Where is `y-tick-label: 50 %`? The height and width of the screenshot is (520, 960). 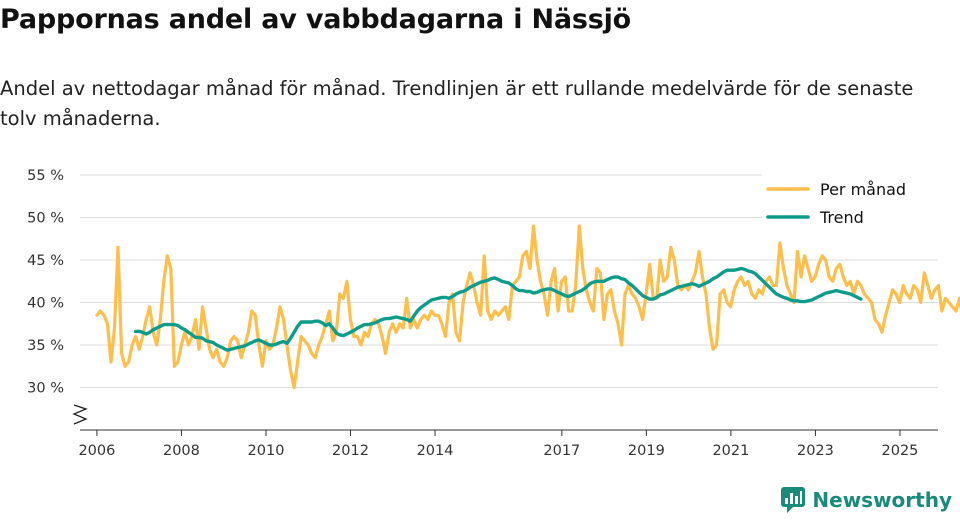
y-tick-label: 50 % is located at coordinates (45, 219).